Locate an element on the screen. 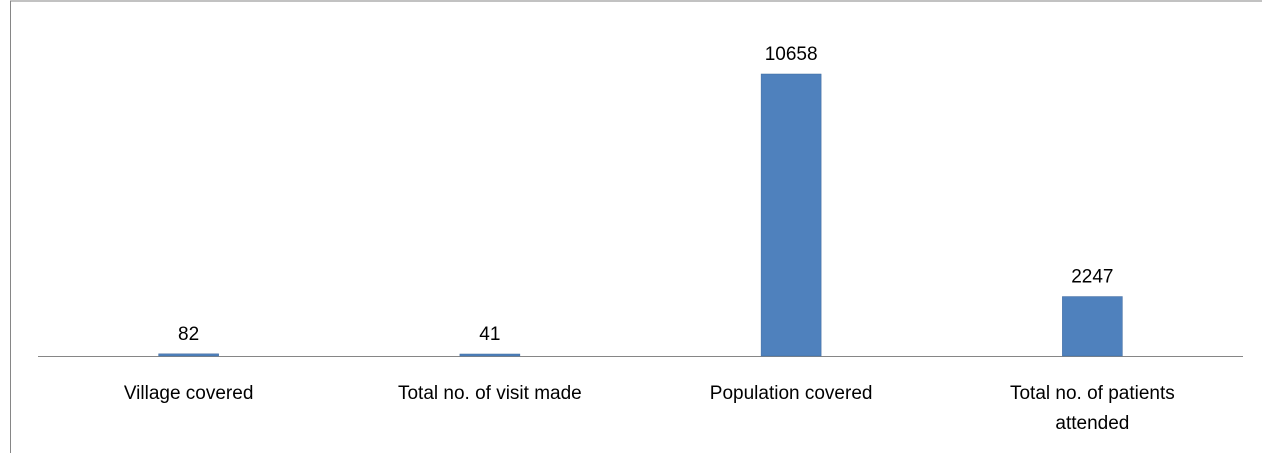  category-label-2: Population covered is located at coordinates (791, 393).